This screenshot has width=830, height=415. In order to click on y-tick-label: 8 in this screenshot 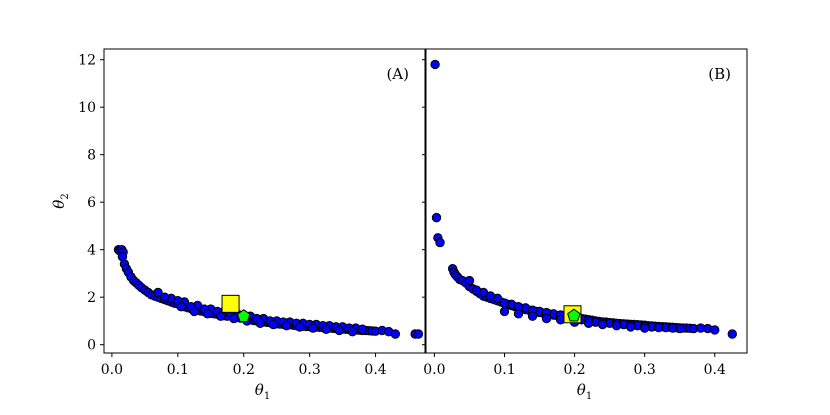, I will do `click(91, 156)`.